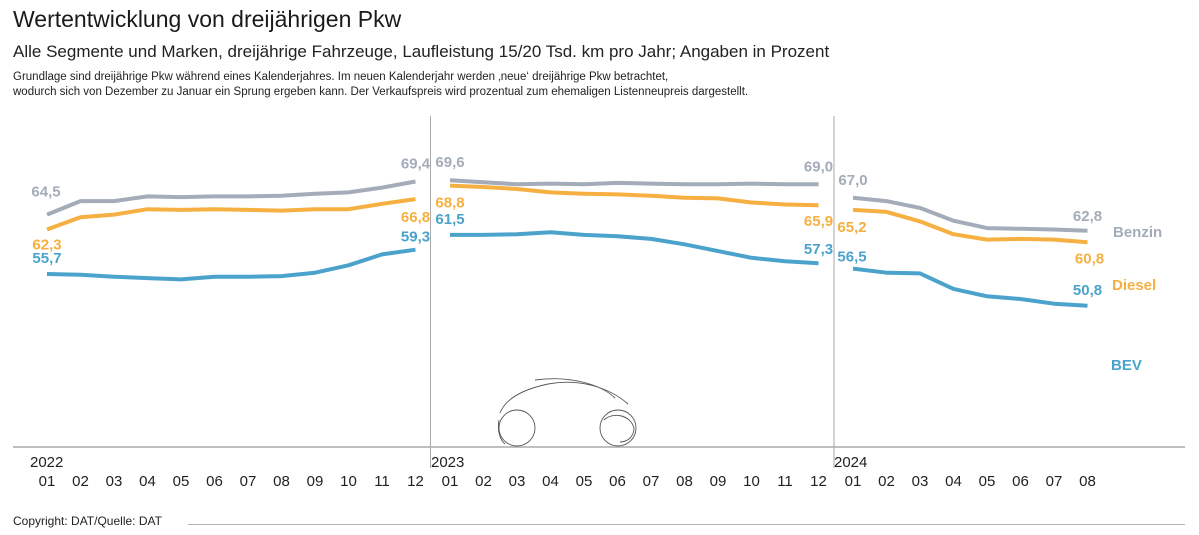 The height and width of the screenshot is (535, 1199). What do you see at coordinates (818, 166) in the screenshot?
I see `data-label-benzin: 69,0` at bounding box center [818, 166].